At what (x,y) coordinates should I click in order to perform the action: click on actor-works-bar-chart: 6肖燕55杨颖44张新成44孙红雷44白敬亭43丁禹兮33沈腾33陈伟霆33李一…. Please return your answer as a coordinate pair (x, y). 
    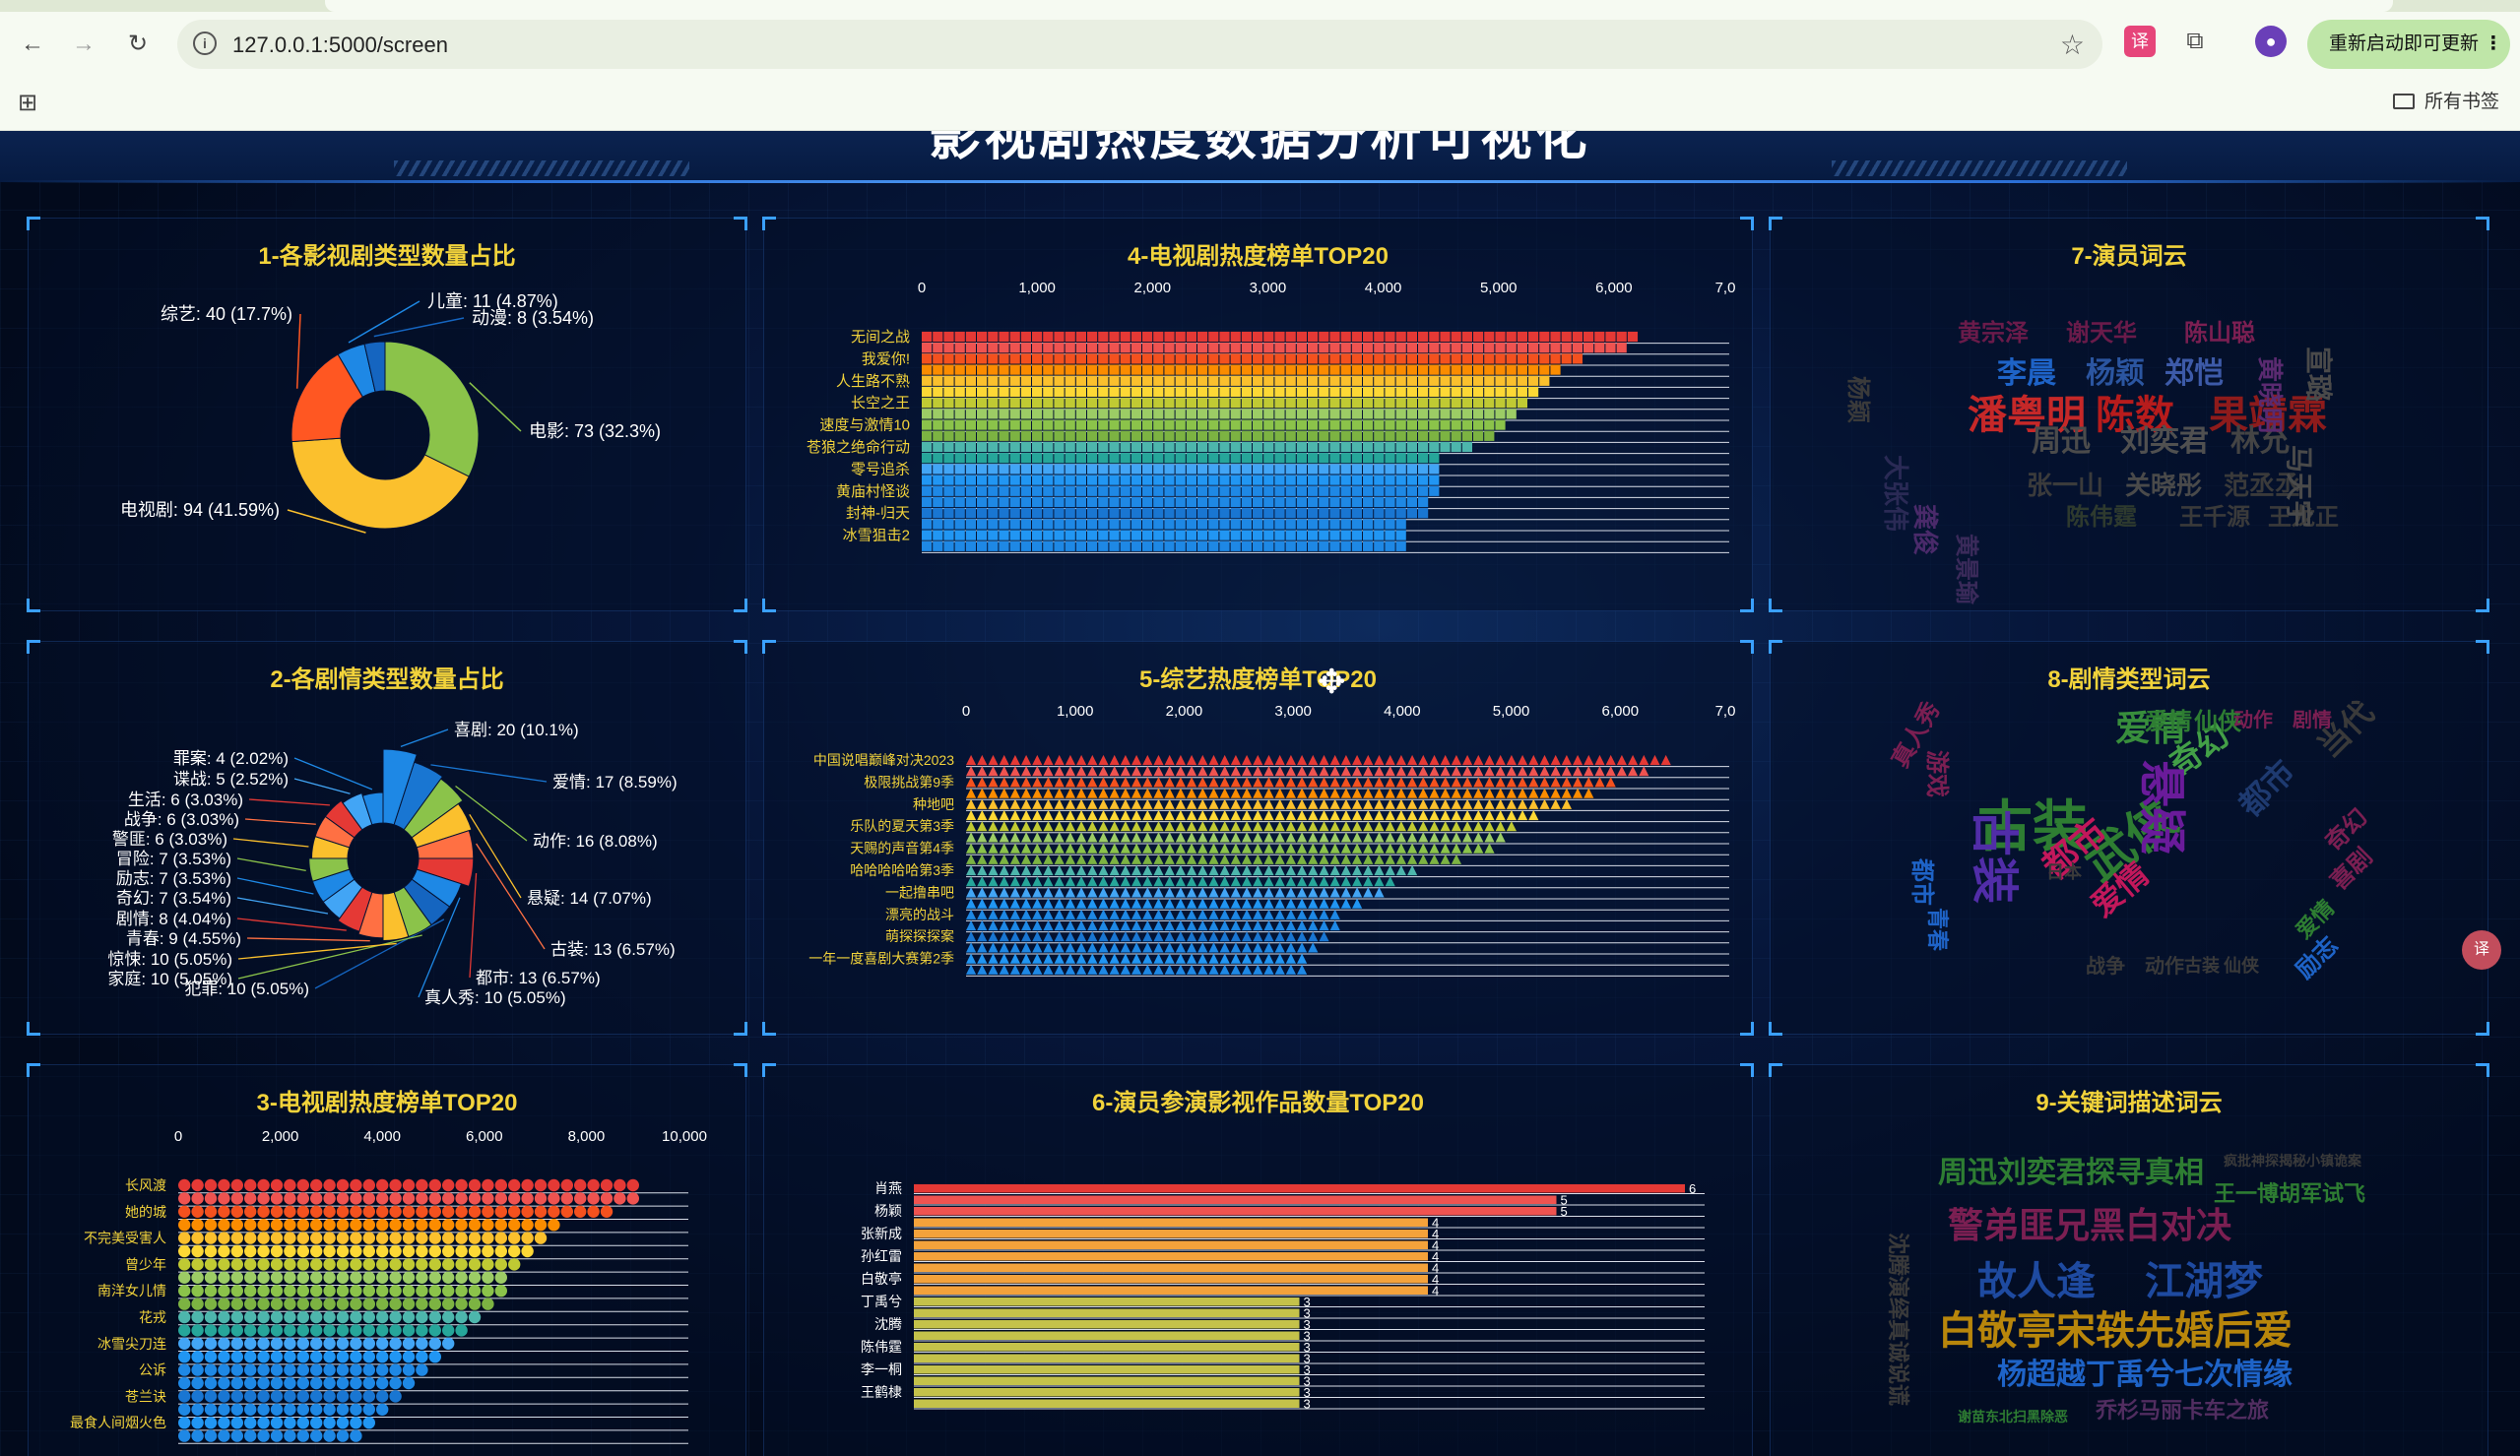
    Looking at the image, I should click on (1259, 1260).